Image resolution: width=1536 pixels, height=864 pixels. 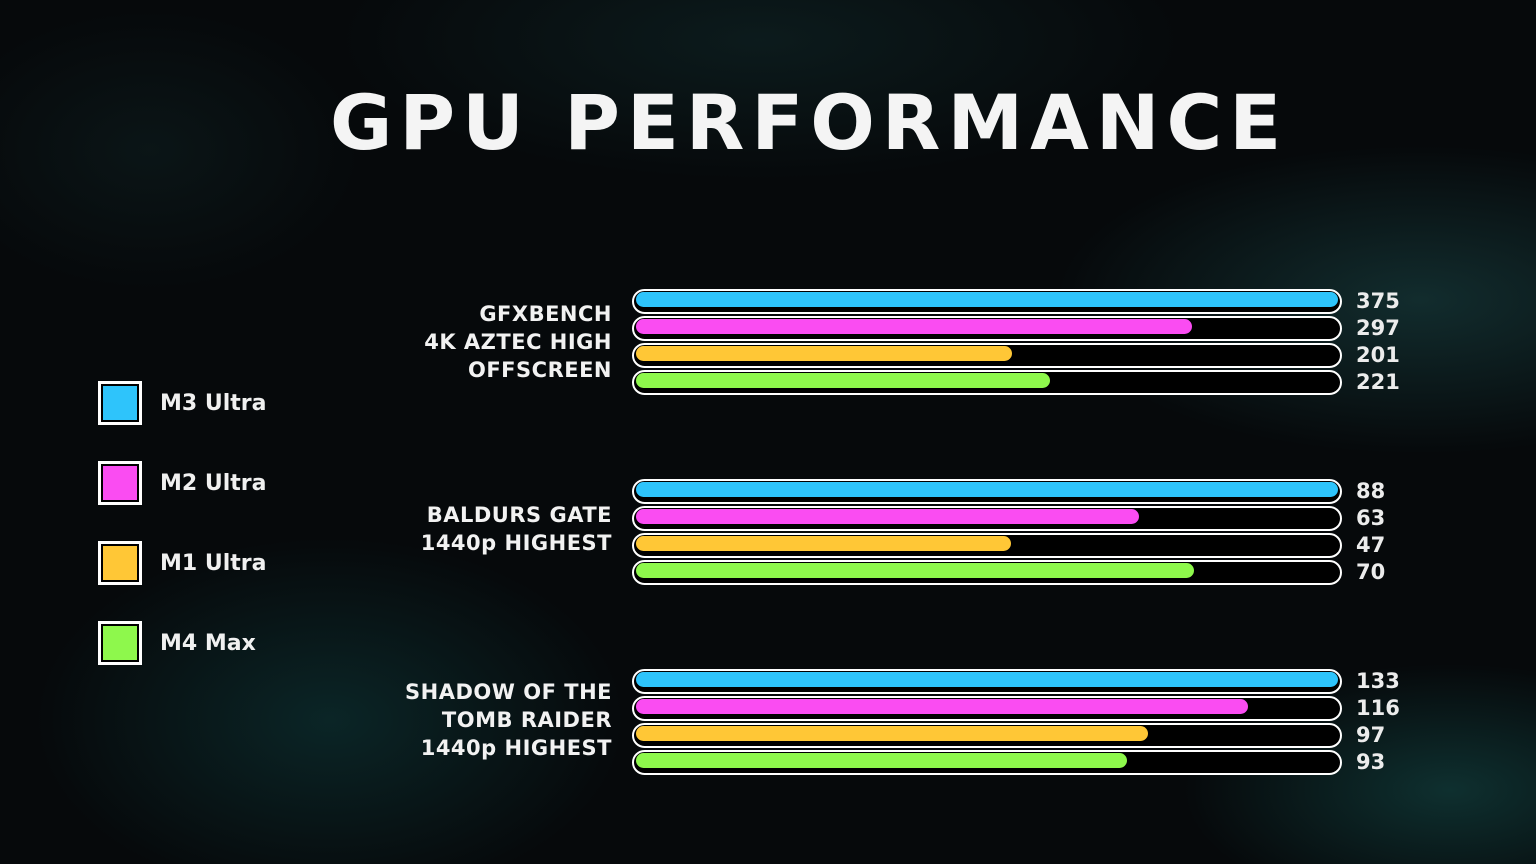 I want to click on value-label: 93, so click(x=1371, y=762).